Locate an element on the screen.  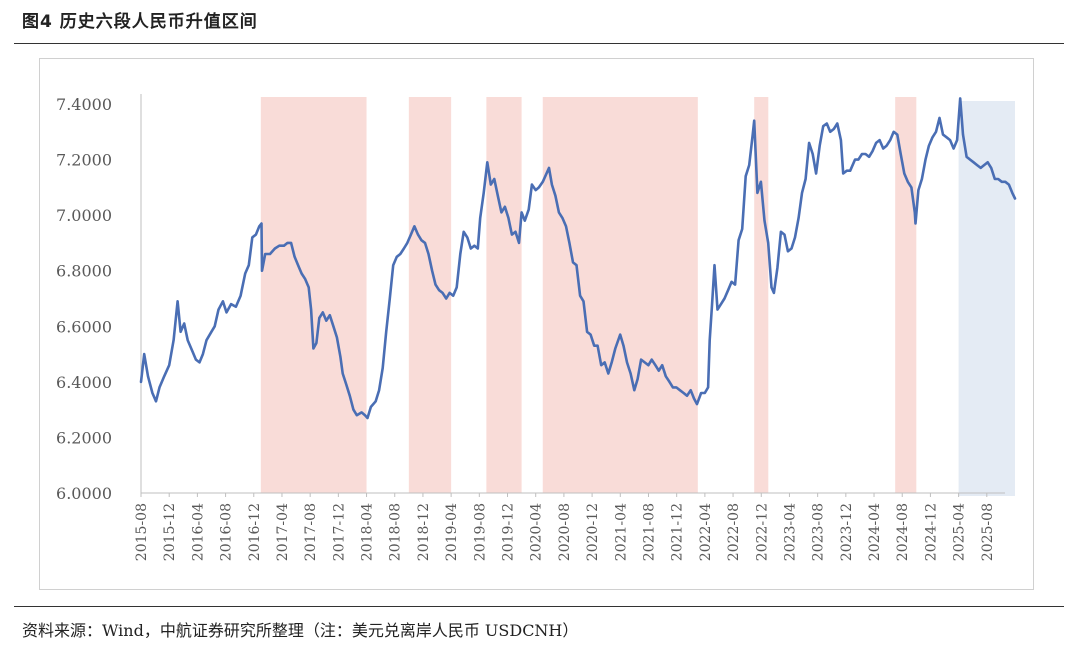
y-tick-label-2: 6.4000 is located at coordinates (84, 382).